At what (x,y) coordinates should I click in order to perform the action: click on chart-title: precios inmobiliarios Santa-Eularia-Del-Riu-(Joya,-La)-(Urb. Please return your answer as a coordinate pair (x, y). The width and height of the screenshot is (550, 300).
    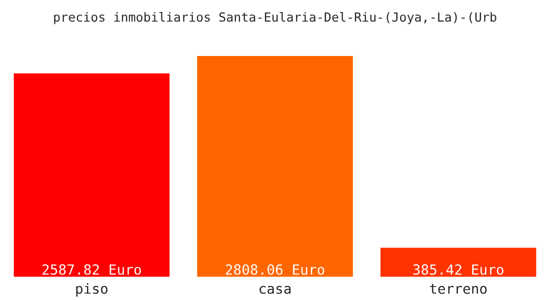
    Looking at the image, I should click on (275, 18).